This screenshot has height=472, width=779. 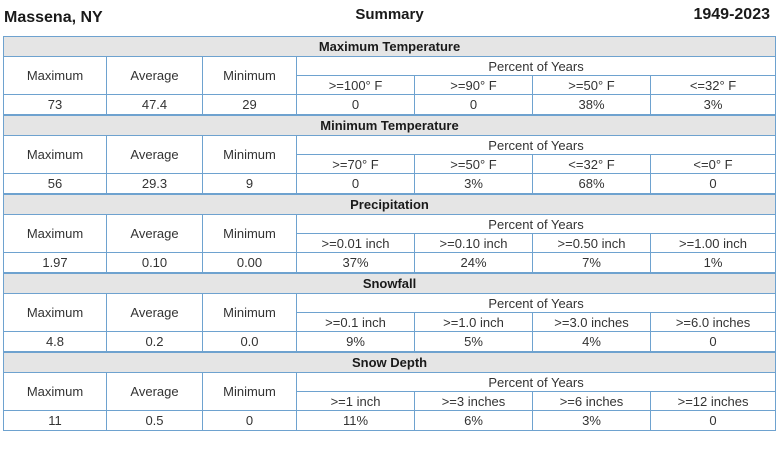 I want to click on value-cell: 0.2, so click(x=154, y=341).